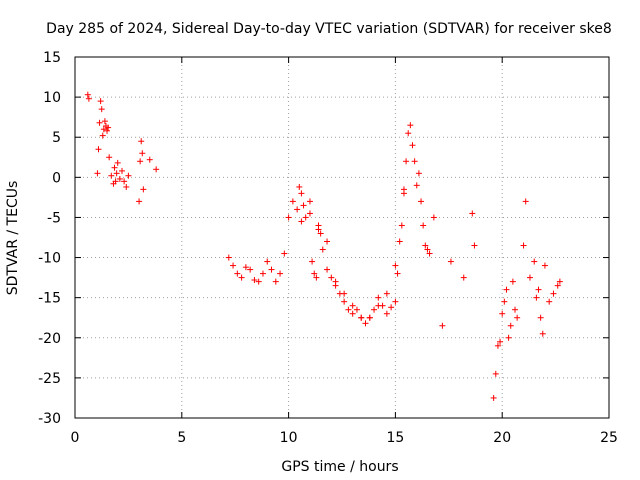 The image size is (640, 480). What do you see at coordinates (13, 238) in the screenshot?
I see `y-axis-label: SDTVAR / TECUs` at bounding box center [13, 238].